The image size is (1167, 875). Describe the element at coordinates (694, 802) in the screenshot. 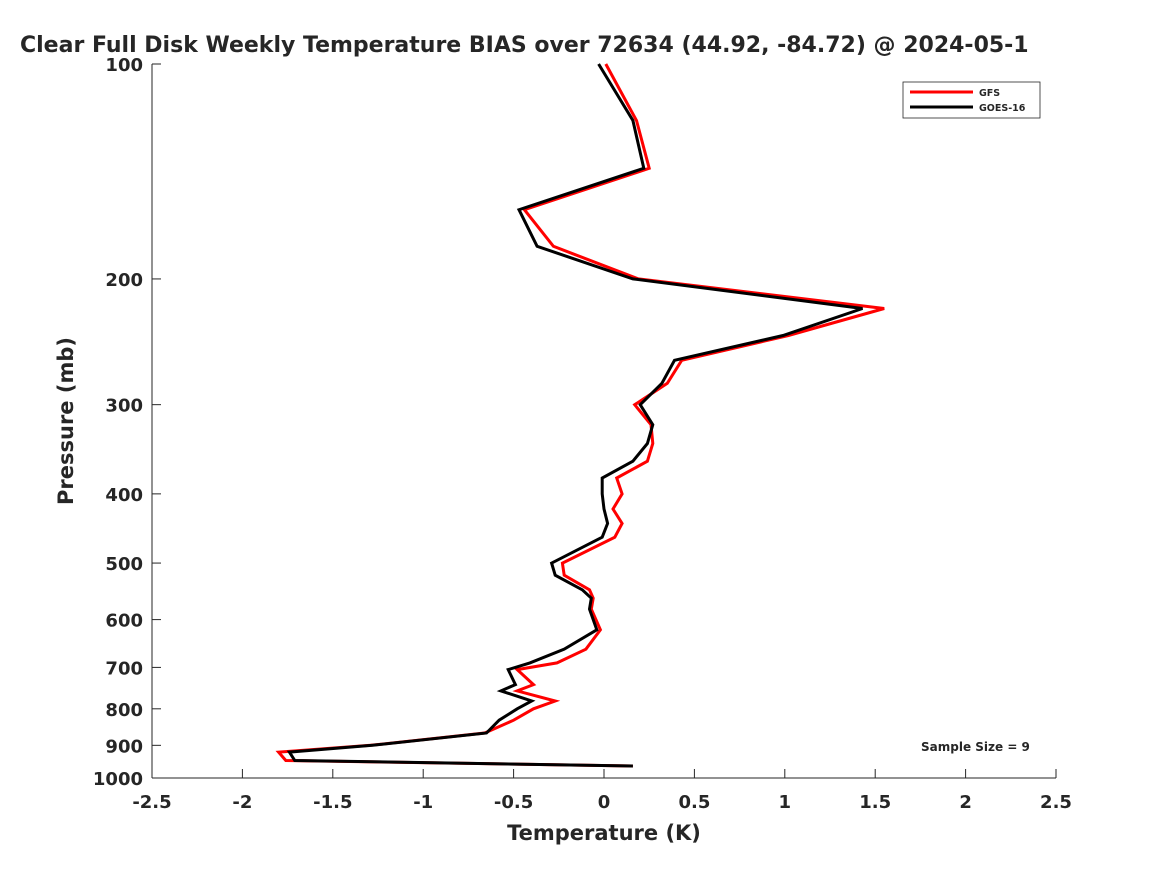

I see `x-tick-label: 0.5` at that location.